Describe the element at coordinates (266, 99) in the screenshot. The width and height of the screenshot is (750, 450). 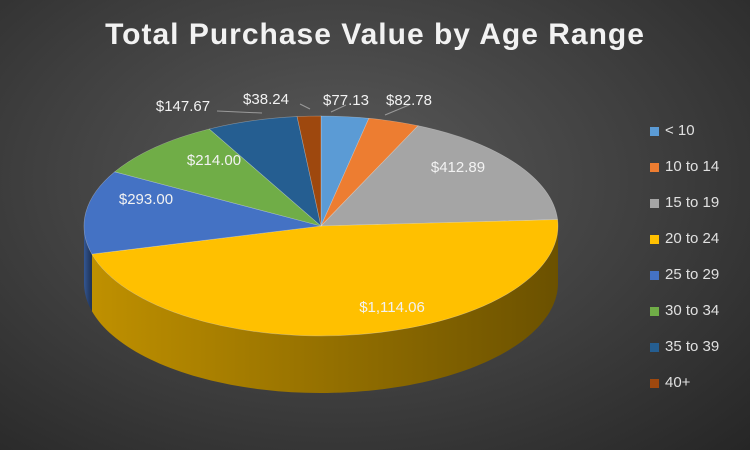
I see `data-label-7: $38.24` at that location.